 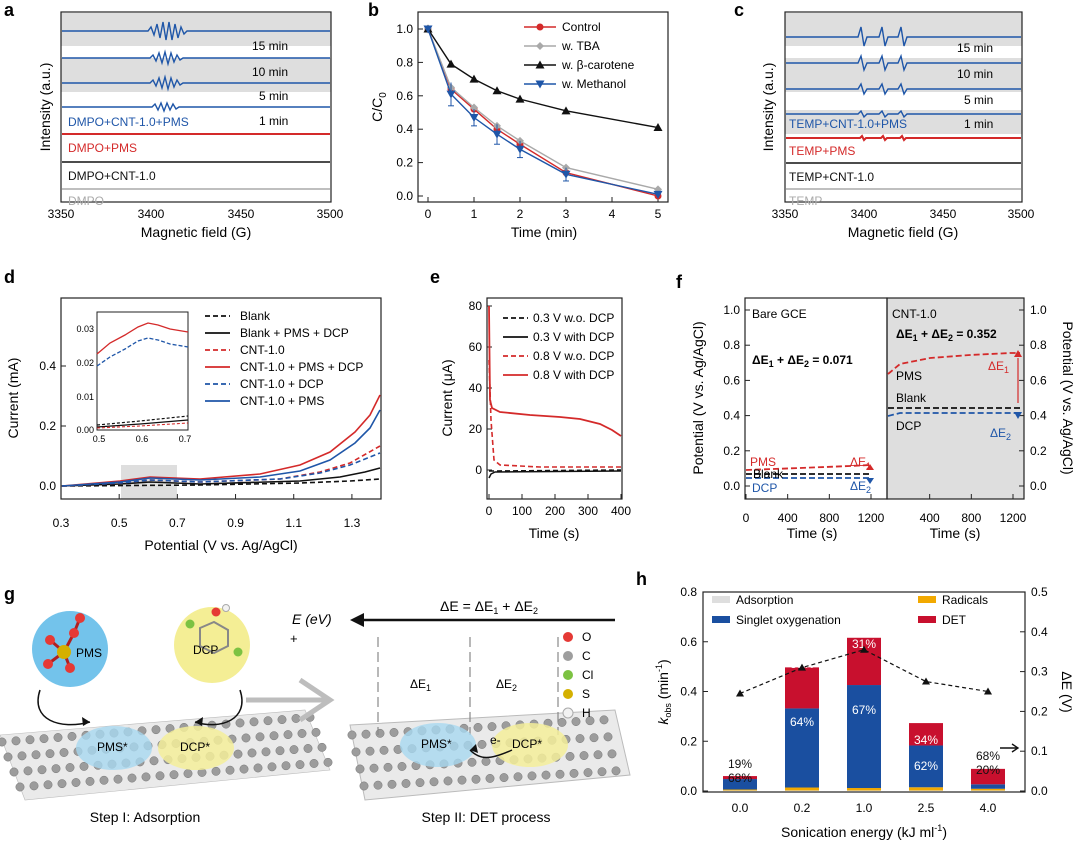 What do you see at coordinates (668, 710) in the screenshot?
I see `panel-h-ylabel-sub: obs` at bounding box center [668, 710].